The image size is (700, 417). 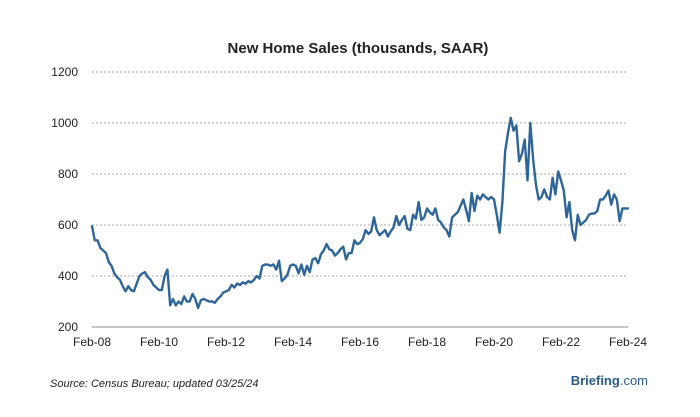 What do you see at coordinates (427, 342) in the screenshot?
I see `x-tick-label: Feb-18` at bounding box center [427, 342].